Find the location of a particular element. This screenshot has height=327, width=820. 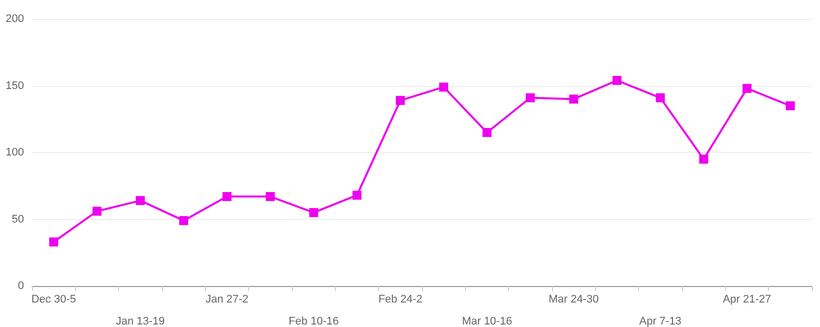

y-tick-label: 50 is located at coordinates (18, 219).